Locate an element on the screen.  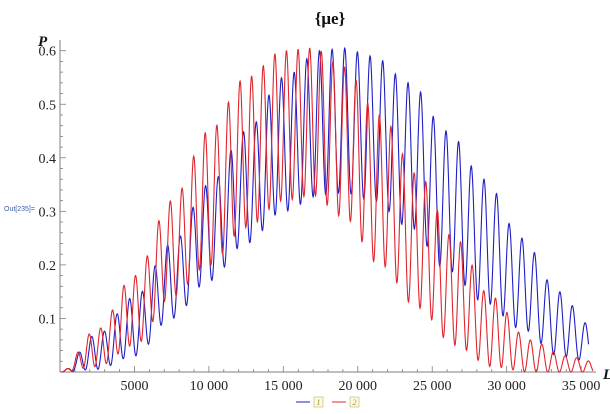
y-tick-label: 0.6 is located at coordinates (48, 52).